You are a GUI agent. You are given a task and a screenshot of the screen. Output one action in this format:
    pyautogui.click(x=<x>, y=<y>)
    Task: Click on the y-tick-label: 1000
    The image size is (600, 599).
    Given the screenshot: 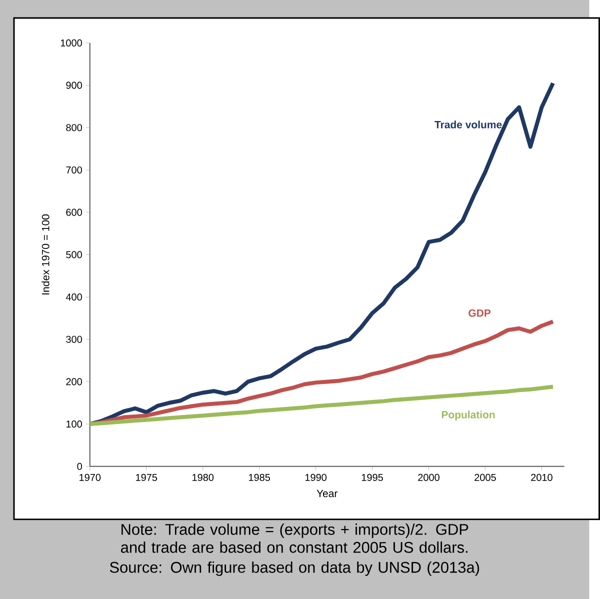 What is the action you would take?
    pyautogui.click(x=71, y=42)
    